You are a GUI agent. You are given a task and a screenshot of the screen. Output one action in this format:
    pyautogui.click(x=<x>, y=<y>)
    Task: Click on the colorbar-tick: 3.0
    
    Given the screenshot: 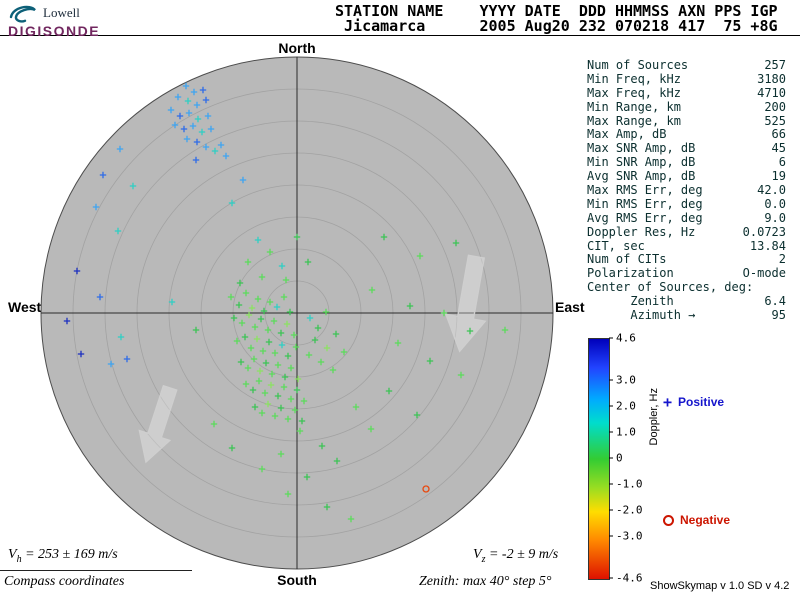 What is the action you would take?
    pyautogui.click(x=622, y=379)
    